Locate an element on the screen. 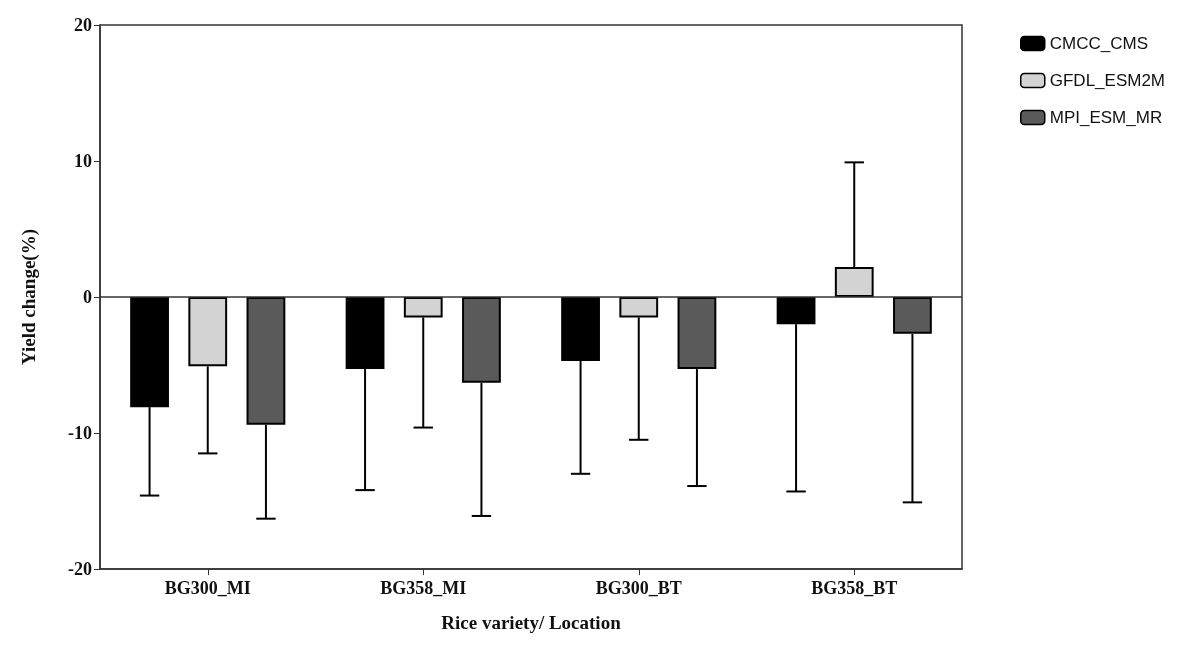  legend-label: GFDL_ESM2M is located at coordinates (1107, 80).